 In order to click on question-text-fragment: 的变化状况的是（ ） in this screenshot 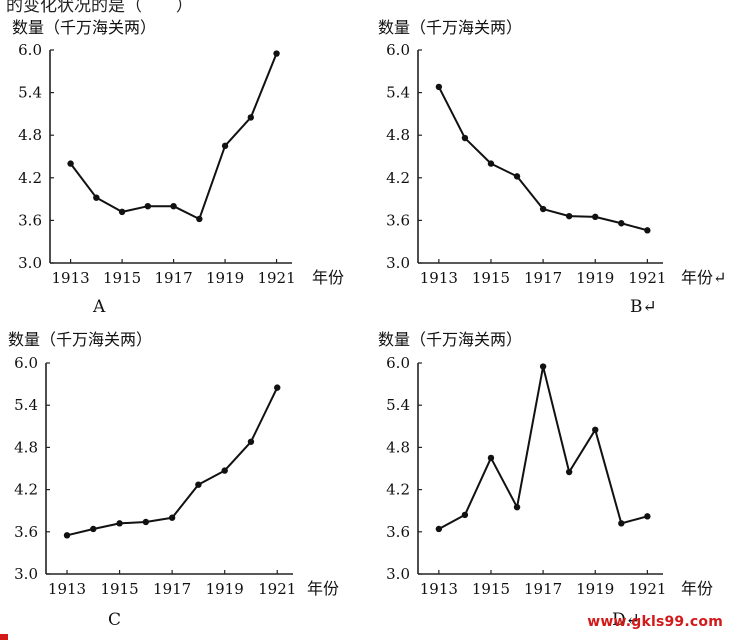, I will do `click(99, 8)`.